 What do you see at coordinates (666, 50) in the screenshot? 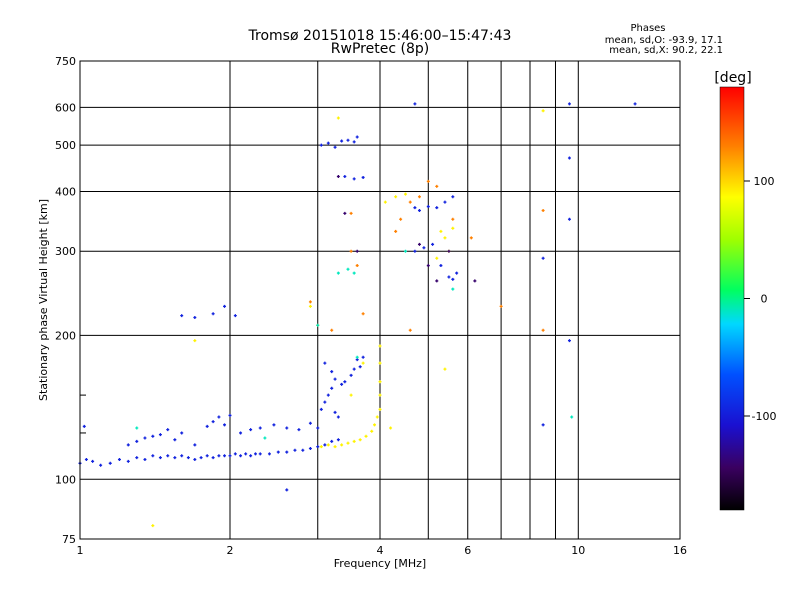
I see `stats-x-line: mean, sd,X: 90.2, 22.1` at bounding box center [666, 50].